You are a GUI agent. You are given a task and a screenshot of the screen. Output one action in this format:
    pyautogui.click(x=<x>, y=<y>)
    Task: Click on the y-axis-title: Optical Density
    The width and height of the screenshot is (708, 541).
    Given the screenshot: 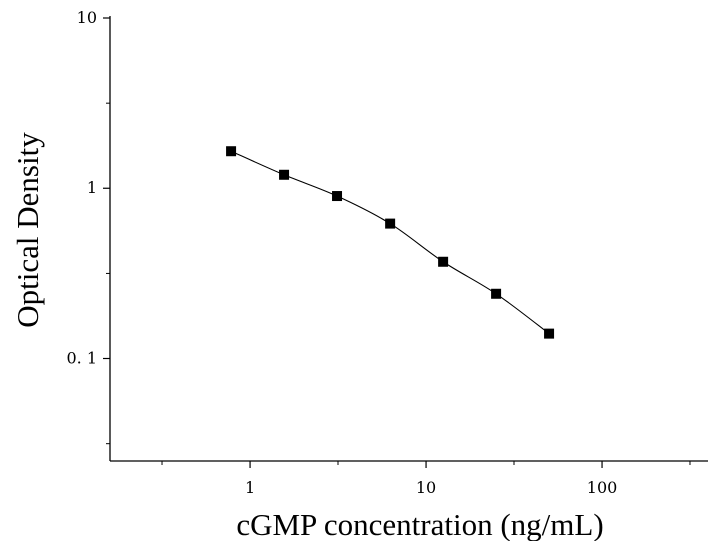 What is the action you would take?
    pyautogui.click(x=27, y=230)
    